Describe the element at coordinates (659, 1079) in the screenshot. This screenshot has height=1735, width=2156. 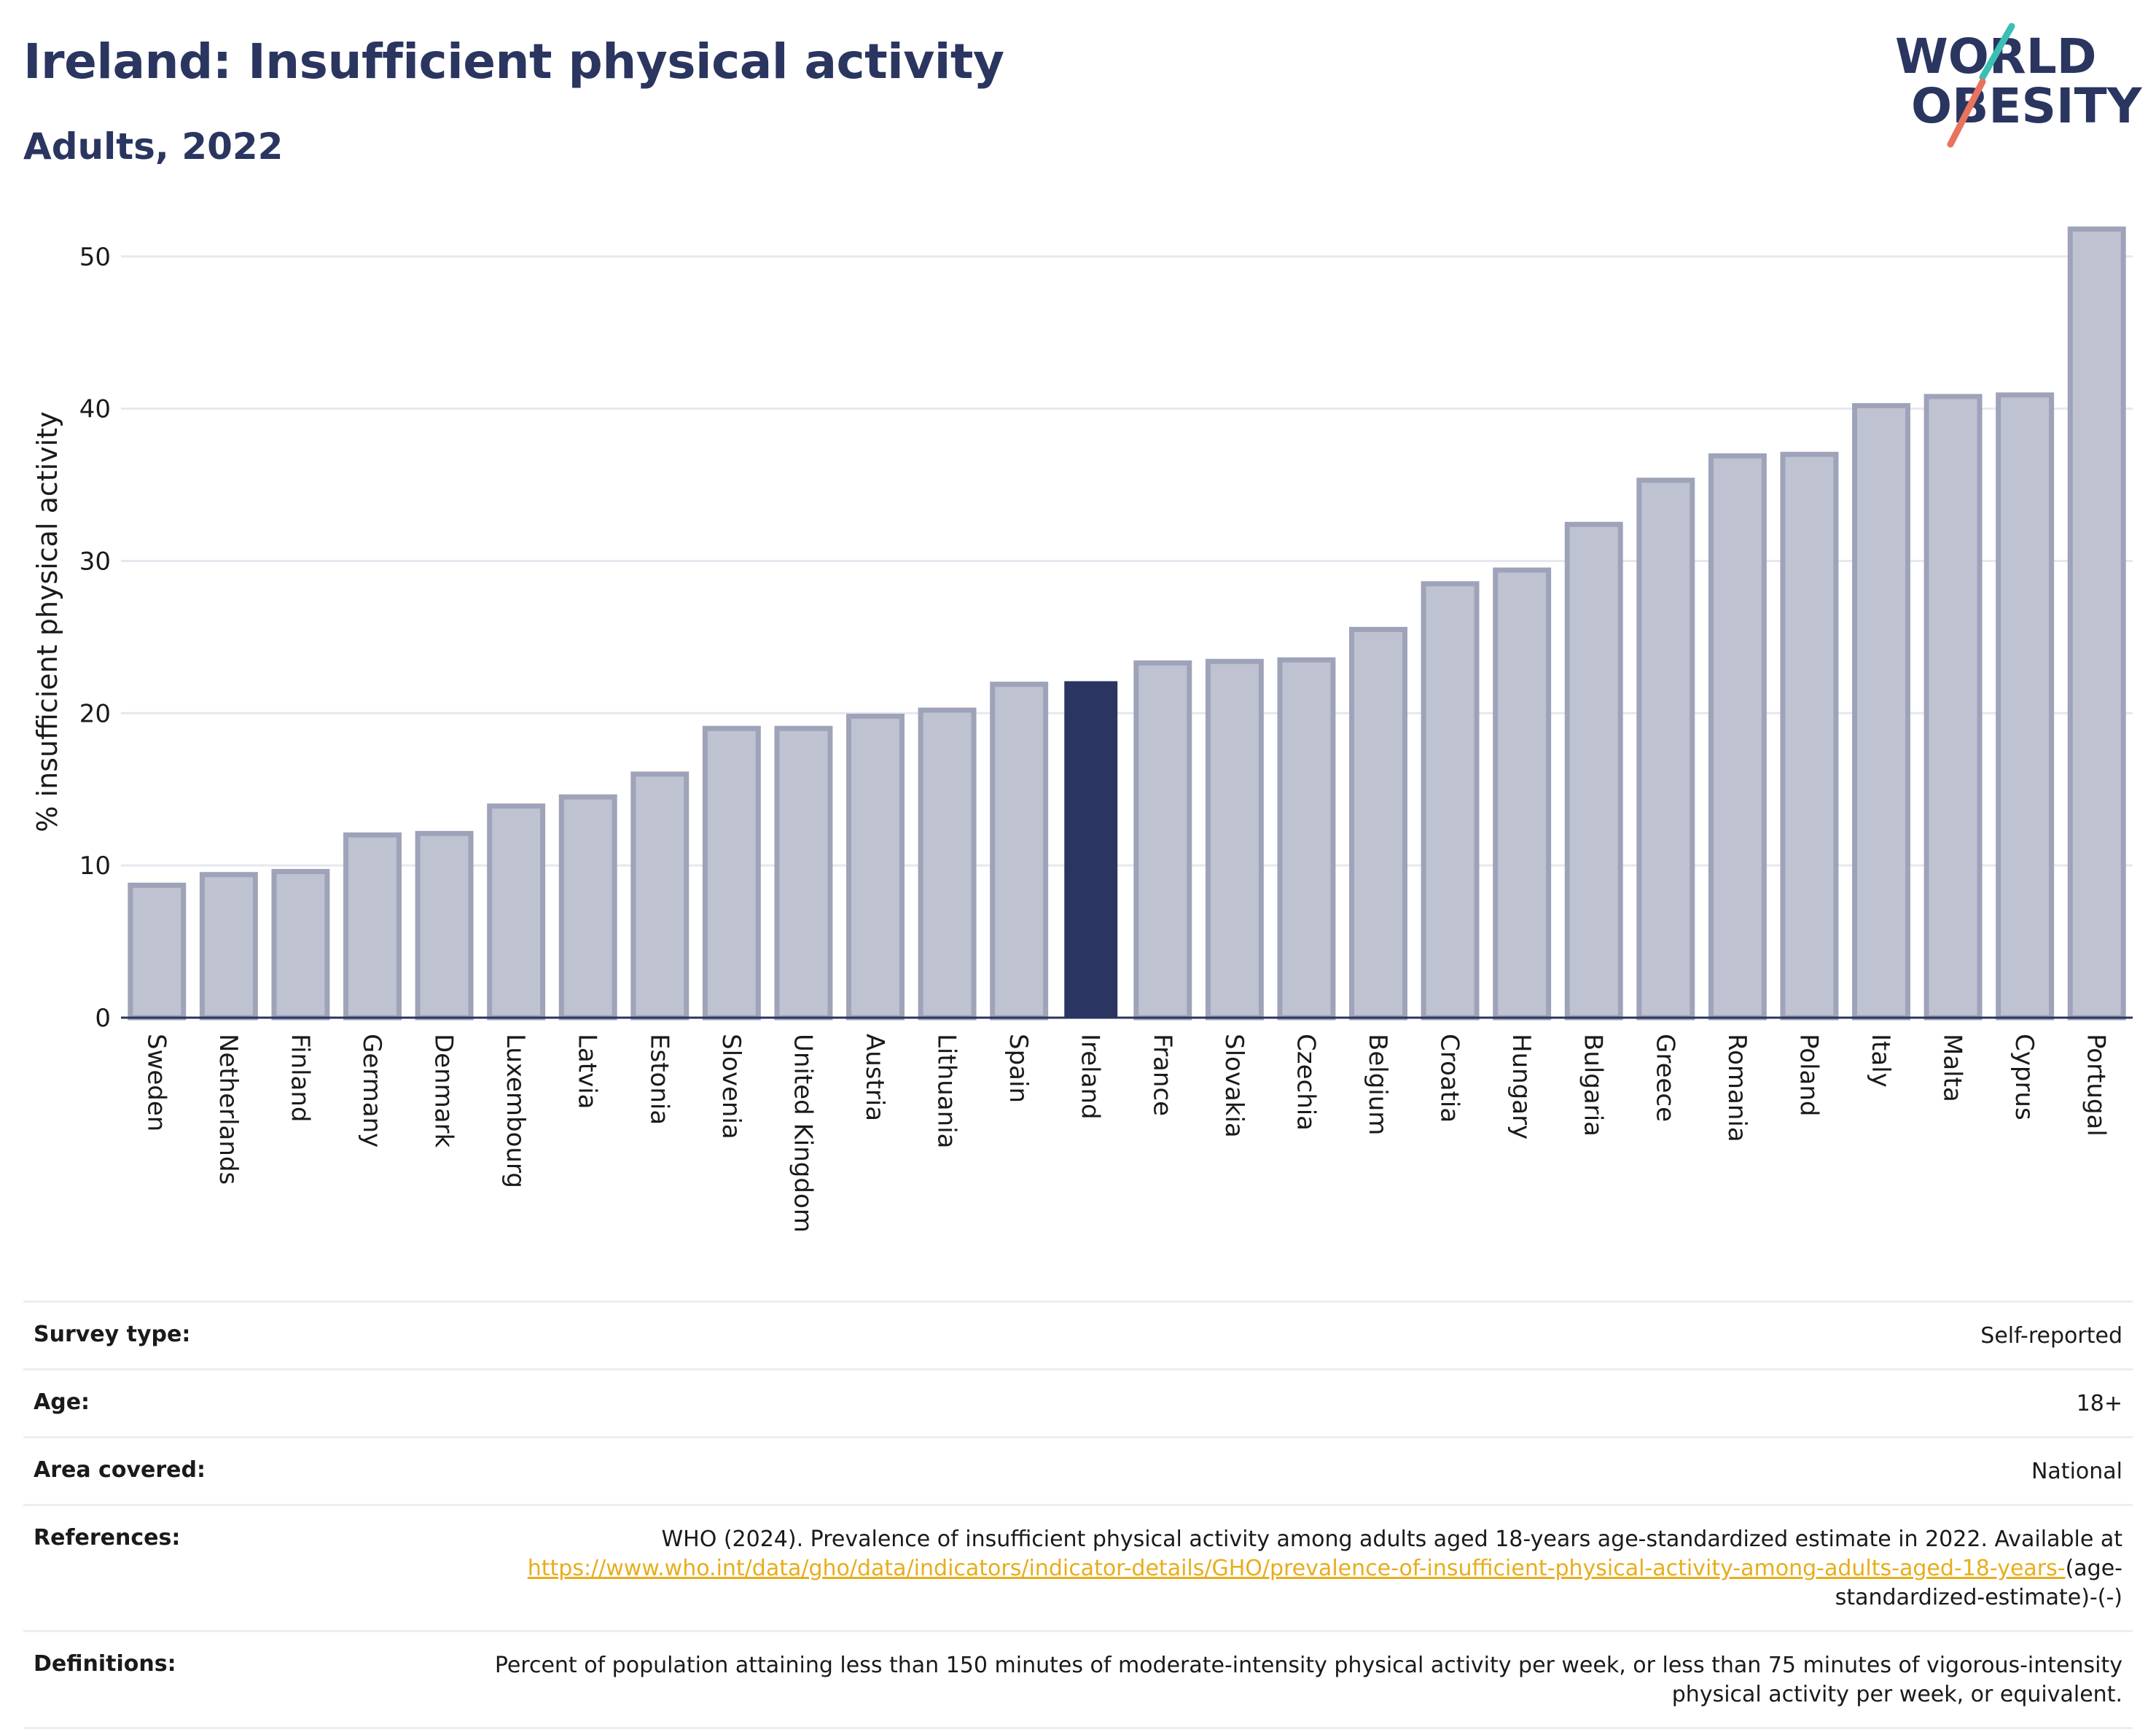
I see `x-category-label: Estonia` at that location.